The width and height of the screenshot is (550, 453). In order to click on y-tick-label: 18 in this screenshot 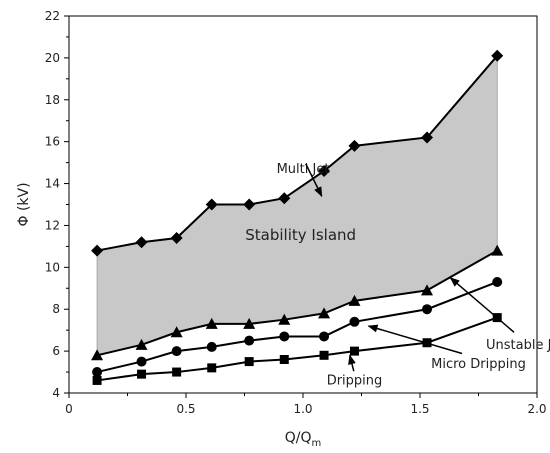, I will do `click(52, 100)`.